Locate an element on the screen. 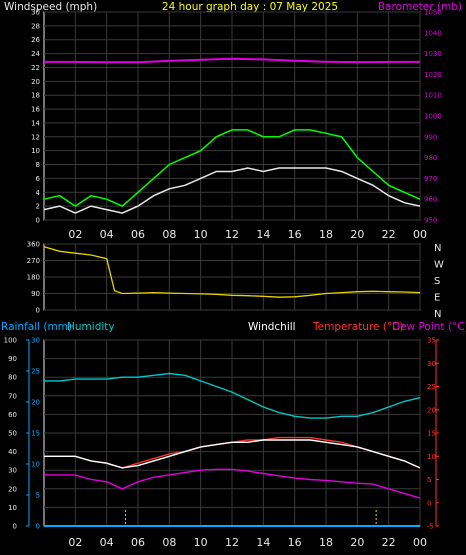 This screenshot has height=555, width=466. direction-y-tick: 0 is located at coordinates (38, 311).